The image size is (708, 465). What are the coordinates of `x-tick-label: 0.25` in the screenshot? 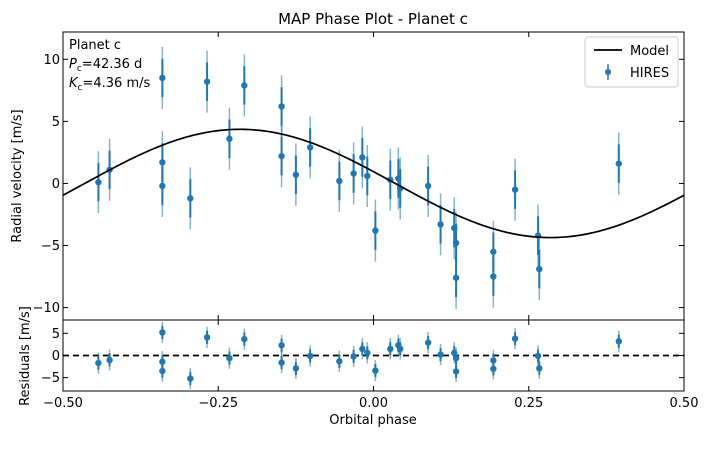 It's located at (528, 403).